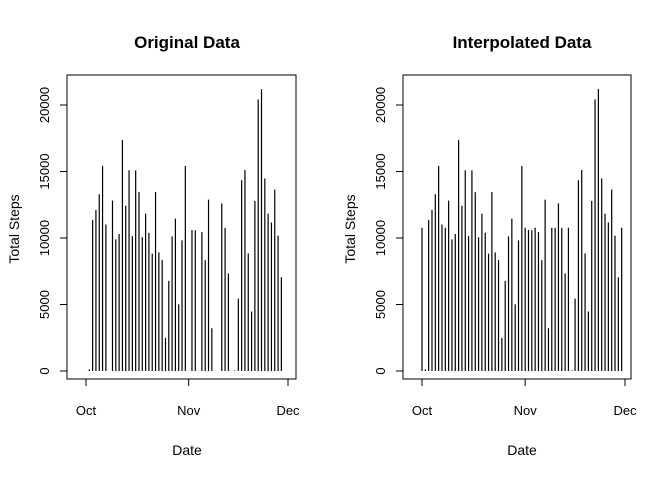  I want to click on right-x-axis: Oct Nov Dec, so click(524, 398).